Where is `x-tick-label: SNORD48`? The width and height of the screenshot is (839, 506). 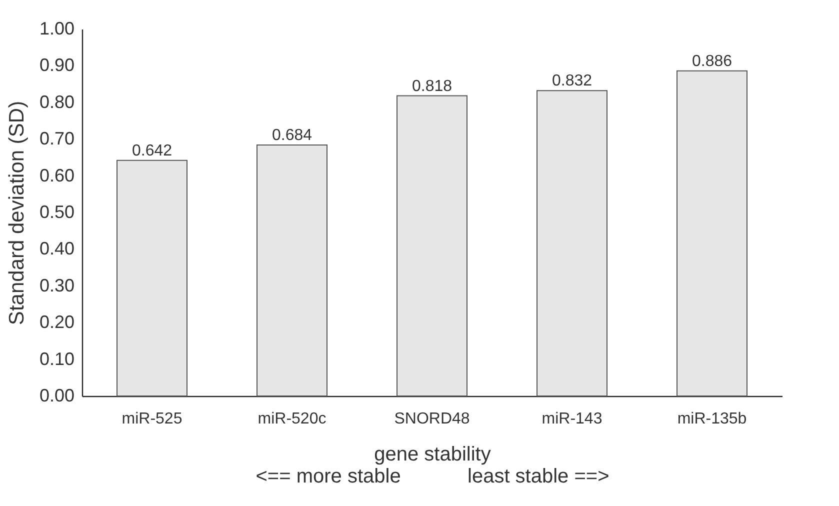 x-tick-label: SNORD48 is located at coordinates (432, 419).